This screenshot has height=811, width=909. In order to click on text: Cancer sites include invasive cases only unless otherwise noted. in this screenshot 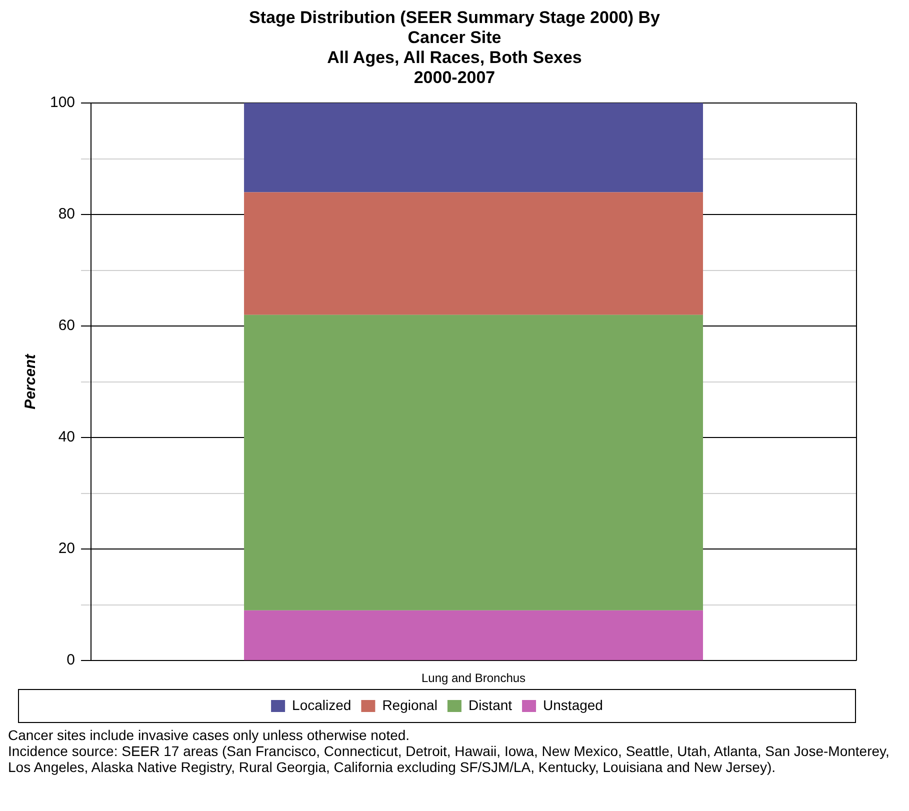, I will do `click(209, 735)`.